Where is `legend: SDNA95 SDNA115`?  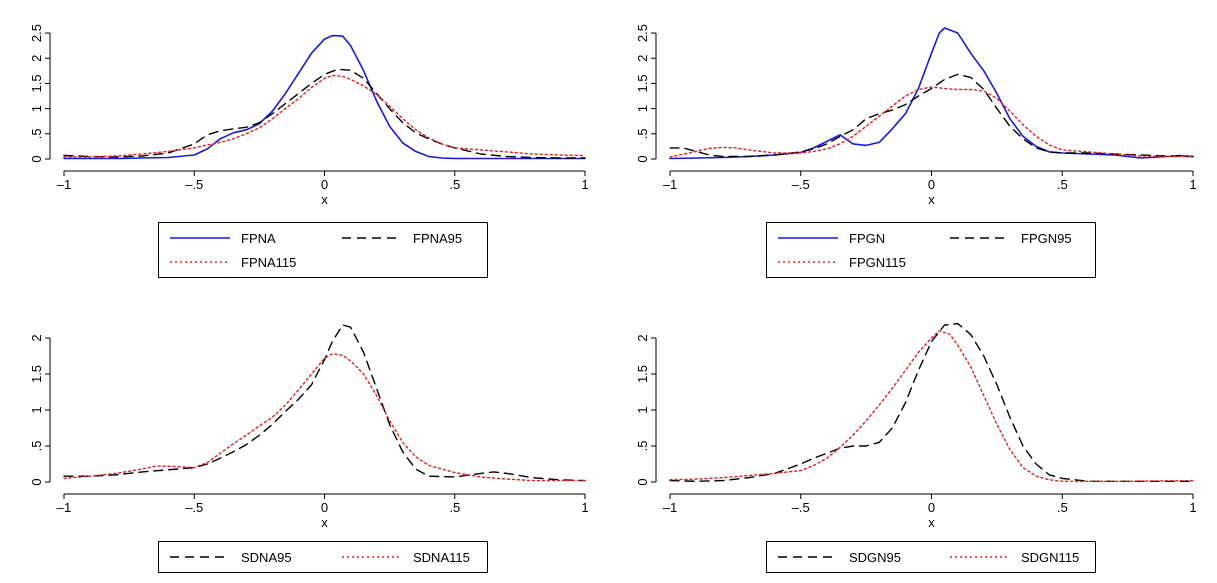
legend: SDNA95 SDNA115 is located at coordinates (323, 557).